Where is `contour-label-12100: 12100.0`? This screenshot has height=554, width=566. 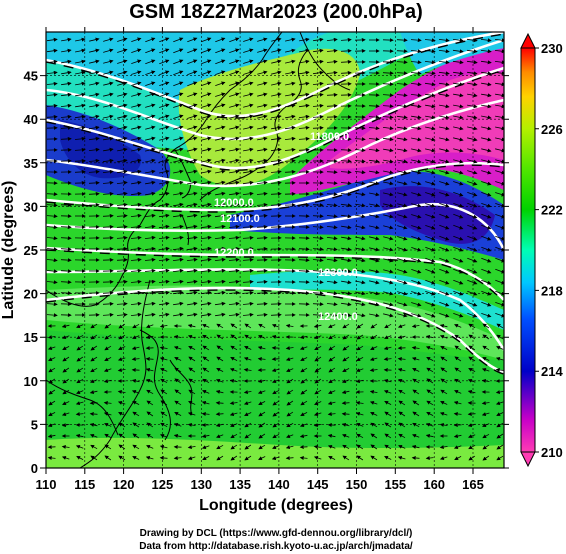 contour-label-12100: 12100.0 is located at coordinates (240, 219).